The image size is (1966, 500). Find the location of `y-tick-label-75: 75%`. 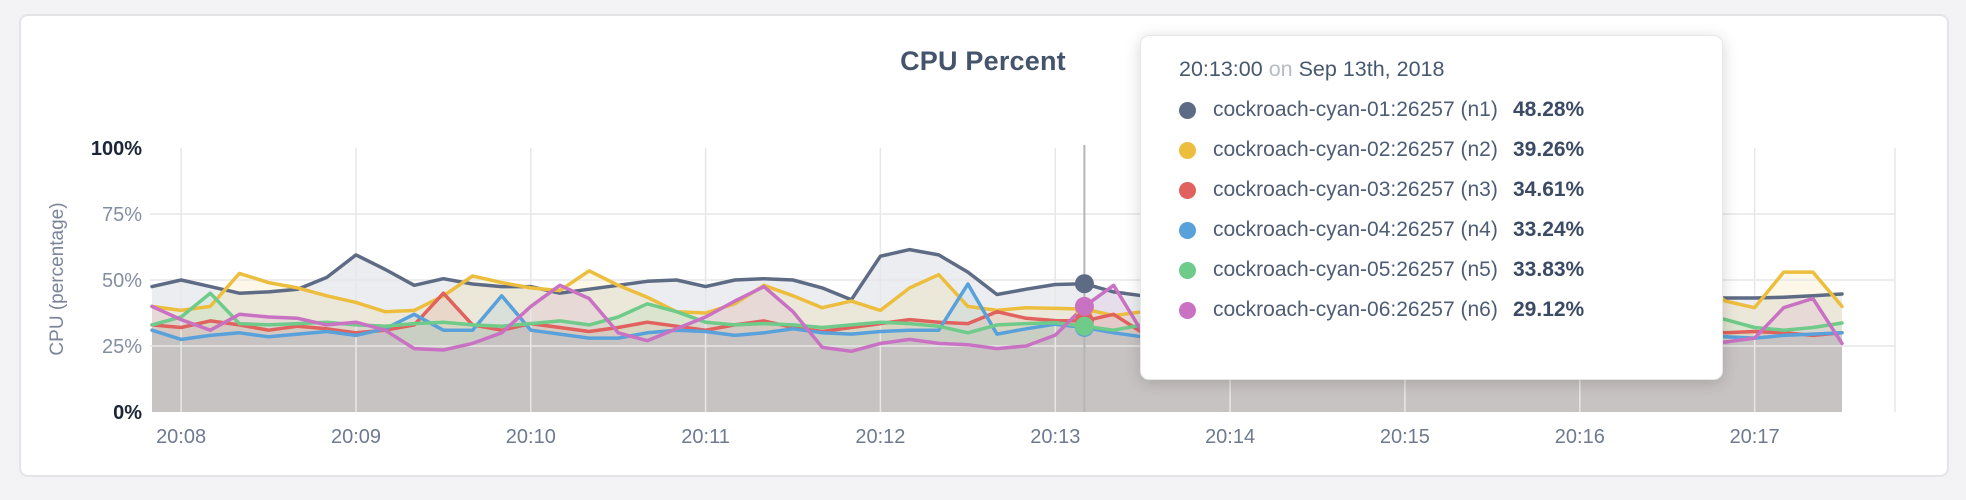

y-tick-label-75: 75% is located at coordinates (122, 215).